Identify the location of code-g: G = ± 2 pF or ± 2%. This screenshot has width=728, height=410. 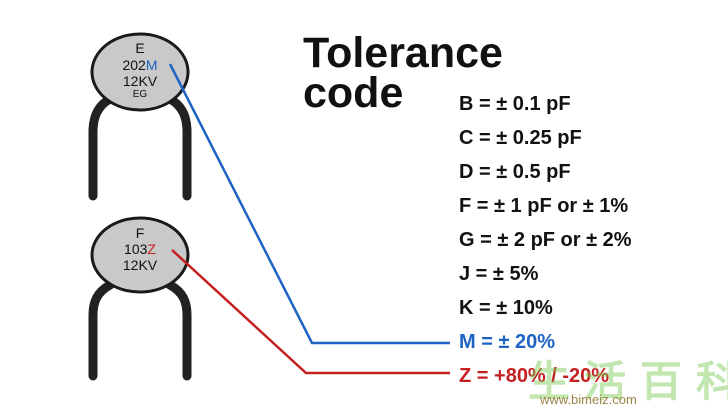
(545, 240).